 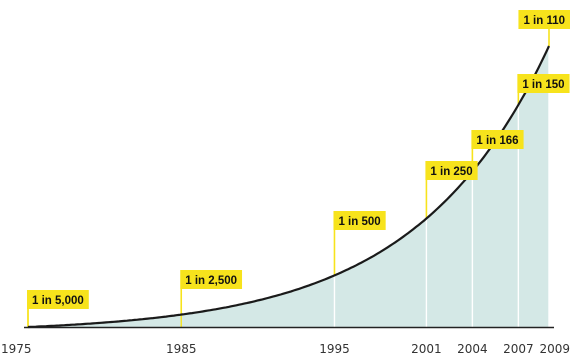 I want to click on callout-label-2001: 1 in 250, so click(x=451, y=172).